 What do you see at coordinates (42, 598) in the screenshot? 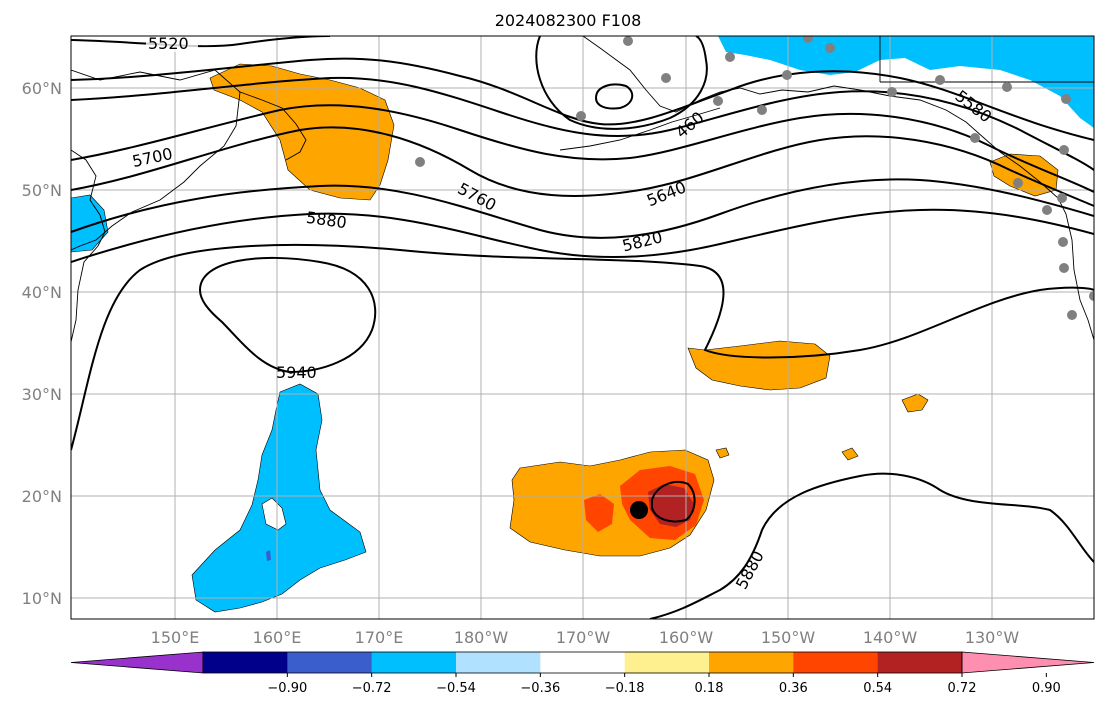
I see `lat-tick-label: 10°N` at bounding box center [42, 598].